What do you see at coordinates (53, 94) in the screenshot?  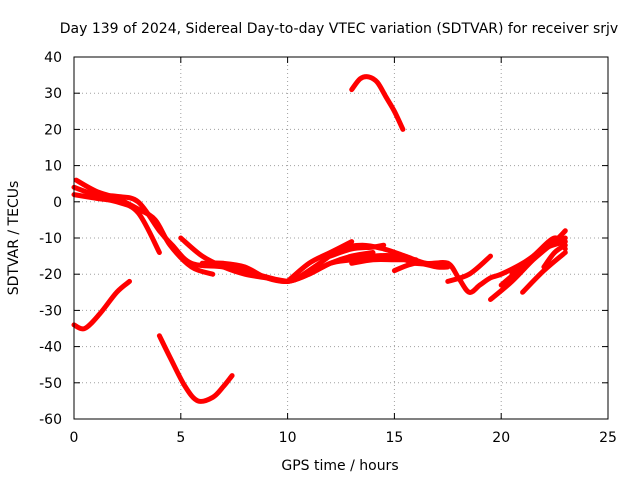 I see `y-tick-label: 30` at bounding box center [53, 94].